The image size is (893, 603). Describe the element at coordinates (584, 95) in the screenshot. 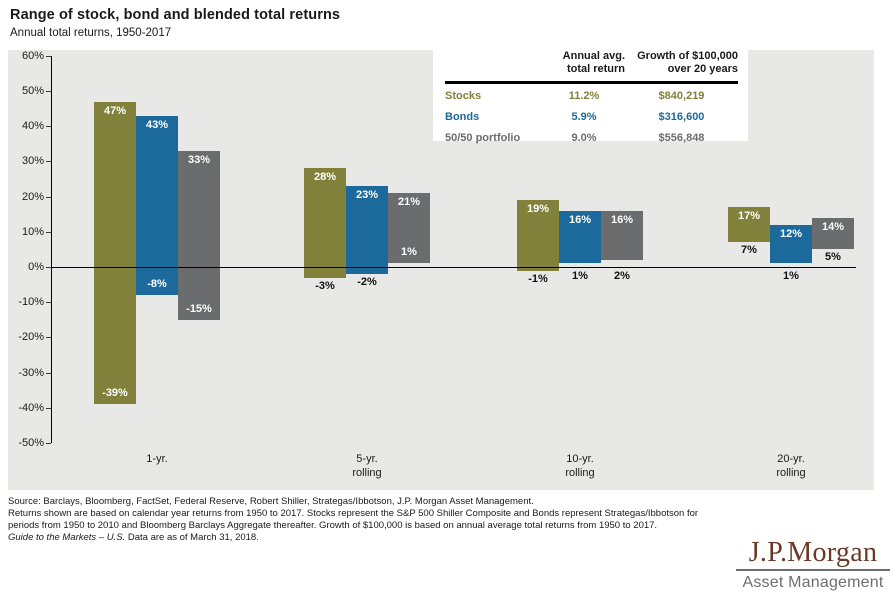

I see `row-avg-return: 11.2%` at that location.